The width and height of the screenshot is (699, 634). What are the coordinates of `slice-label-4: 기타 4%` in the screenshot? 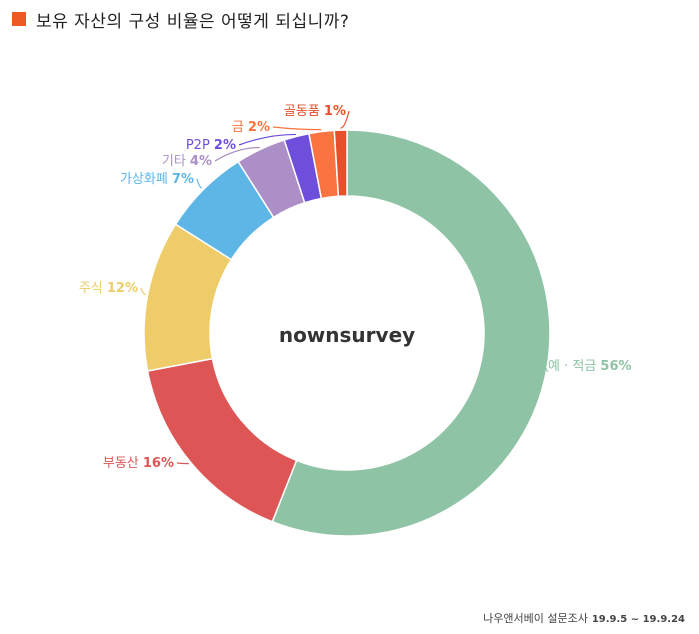 It's located at (187, 161).